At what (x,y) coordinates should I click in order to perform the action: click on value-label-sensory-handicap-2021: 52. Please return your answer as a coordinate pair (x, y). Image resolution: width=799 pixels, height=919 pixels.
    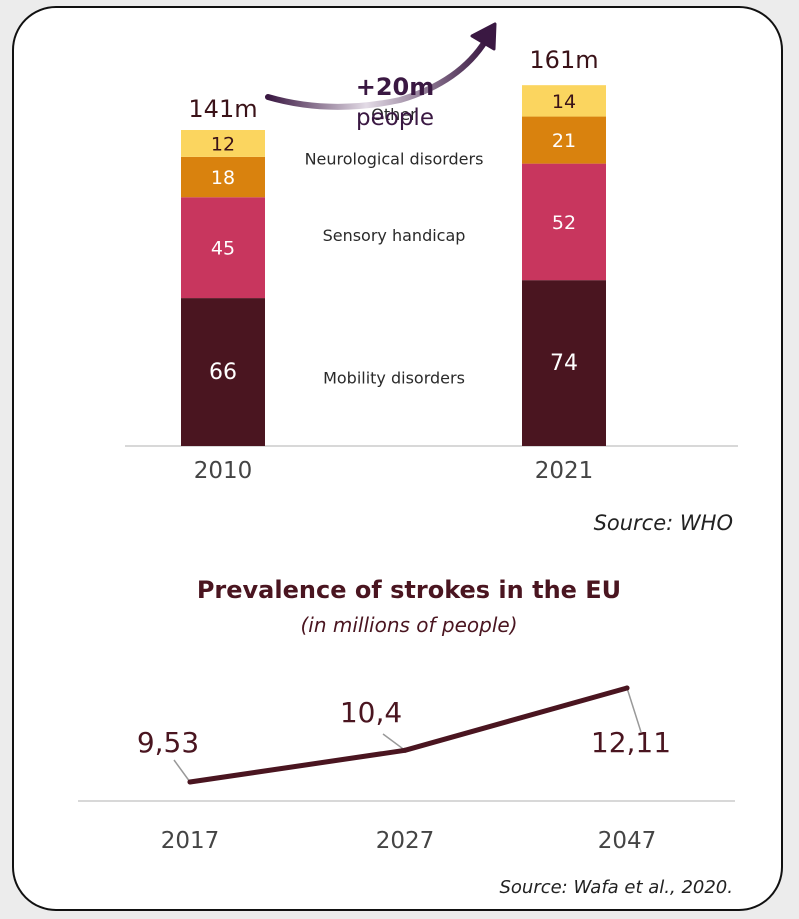
    Looking at the image, I should click on (564, 223).